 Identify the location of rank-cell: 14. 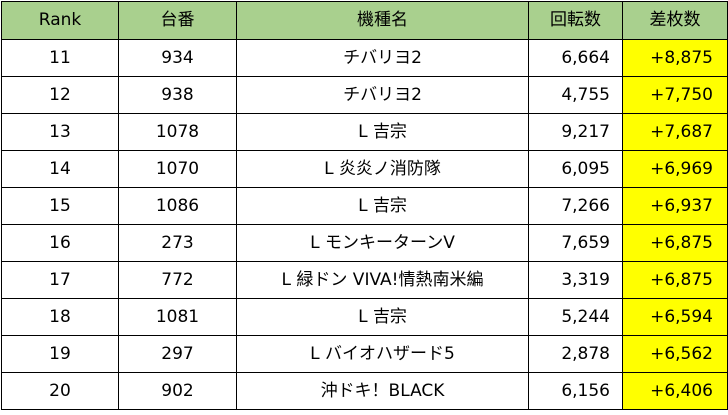
(60, 169).